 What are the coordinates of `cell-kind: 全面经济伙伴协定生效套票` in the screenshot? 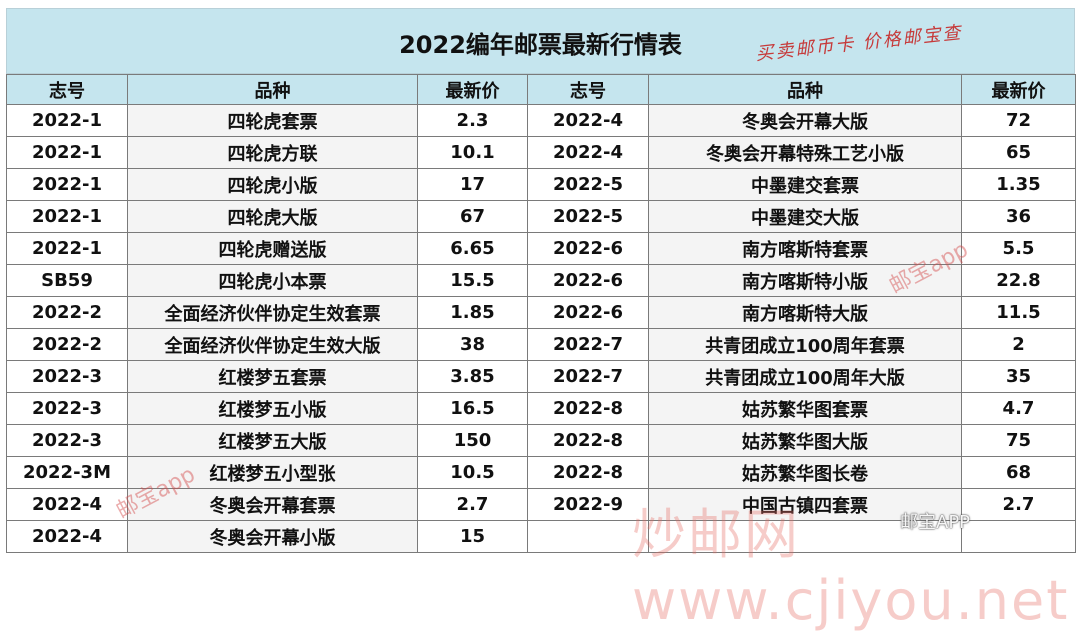 It's located at (272, 312).